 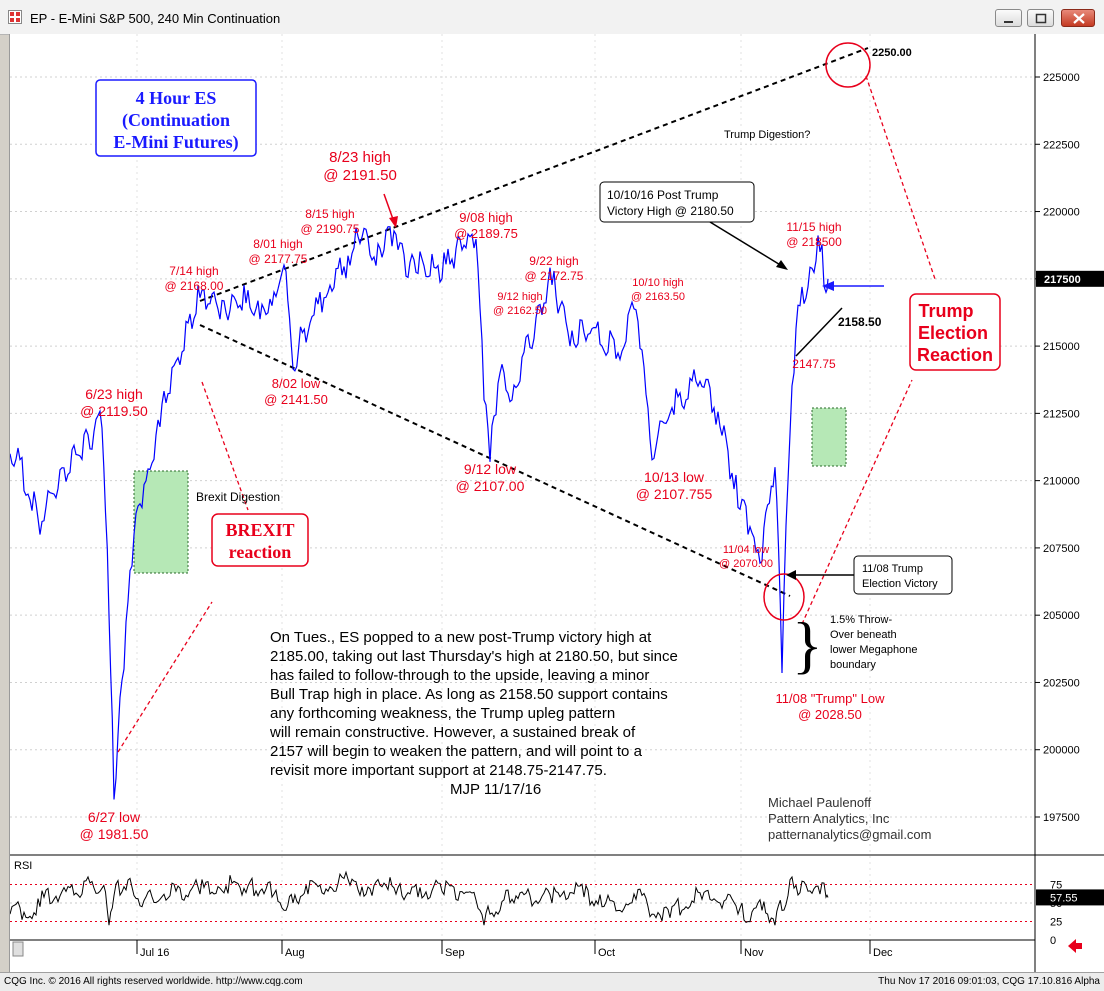 I want to click on annotation-label: @ 218500, so click(x=814, y=242).